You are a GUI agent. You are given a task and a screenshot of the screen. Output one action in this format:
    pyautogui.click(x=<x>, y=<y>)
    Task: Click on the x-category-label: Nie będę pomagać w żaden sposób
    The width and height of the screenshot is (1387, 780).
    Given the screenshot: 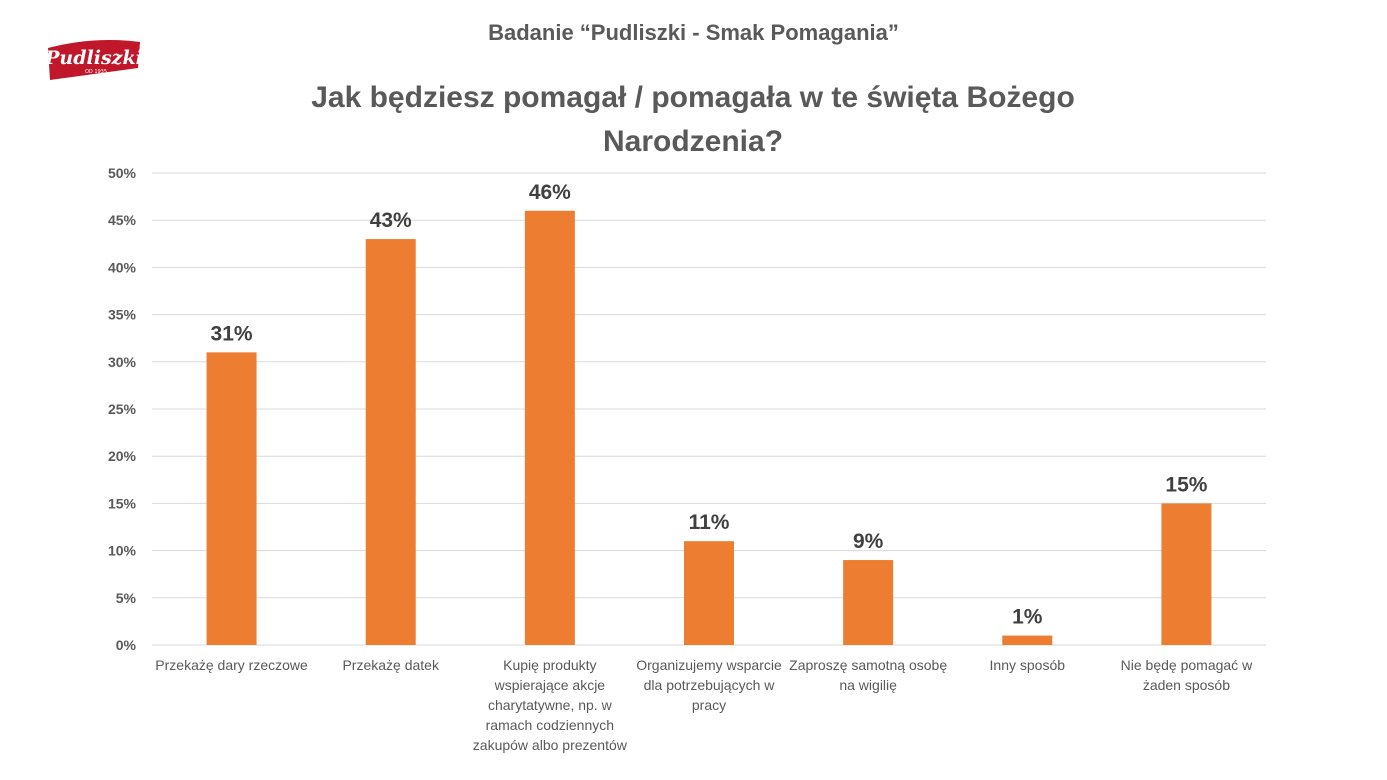 What is the action you would take?
    pyautogui.click(x=1186, y=675)
    